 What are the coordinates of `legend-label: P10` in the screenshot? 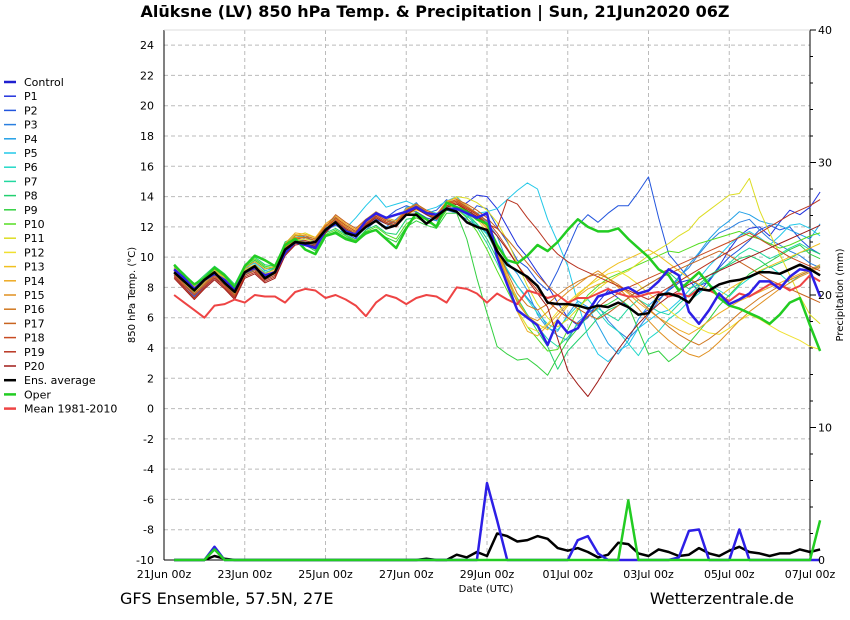 It's located at (34, 224).